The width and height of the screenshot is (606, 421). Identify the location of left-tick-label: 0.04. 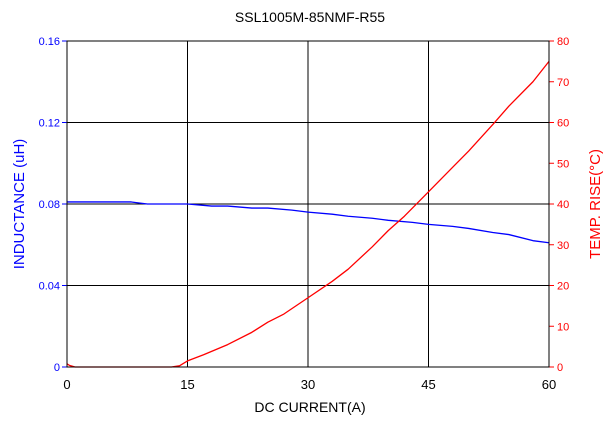
(49, 287).